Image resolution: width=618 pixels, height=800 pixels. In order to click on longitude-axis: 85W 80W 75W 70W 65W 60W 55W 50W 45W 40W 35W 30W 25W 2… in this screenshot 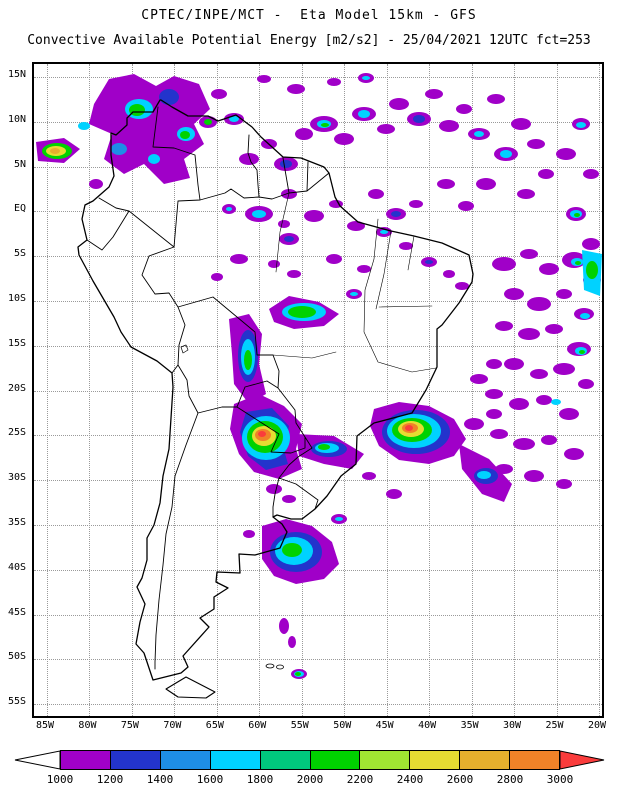, I will do `click(319, 727)`.